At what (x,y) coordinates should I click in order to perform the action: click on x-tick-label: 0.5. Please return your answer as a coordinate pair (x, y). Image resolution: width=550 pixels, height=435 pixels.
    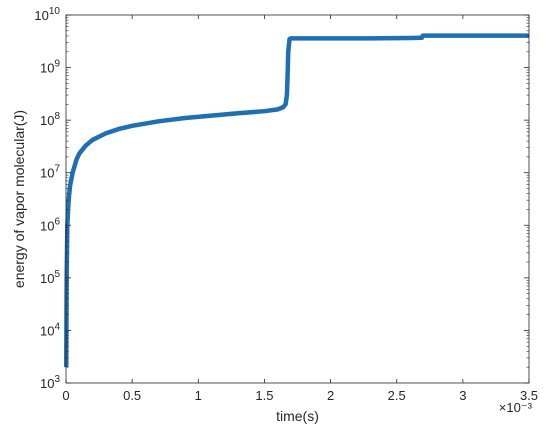
    Looking at the image, I should click on (132, 395).